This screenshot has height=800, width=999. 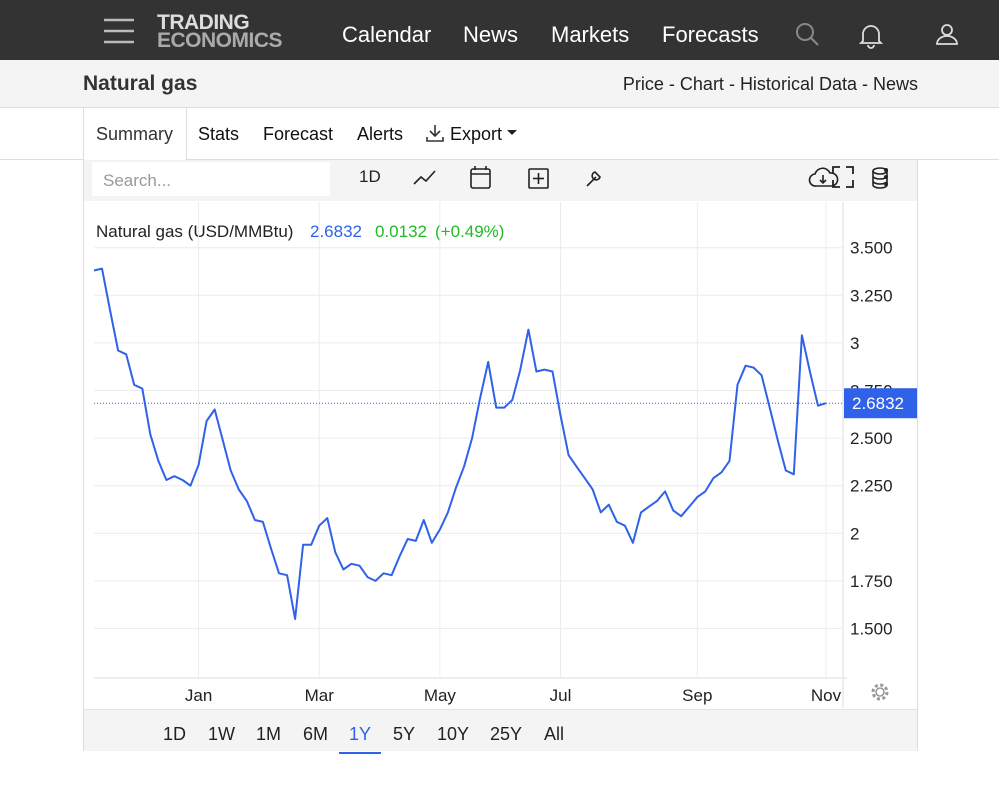 I want to click on y-tick-label: 3.250, so click(x=871, y=295).